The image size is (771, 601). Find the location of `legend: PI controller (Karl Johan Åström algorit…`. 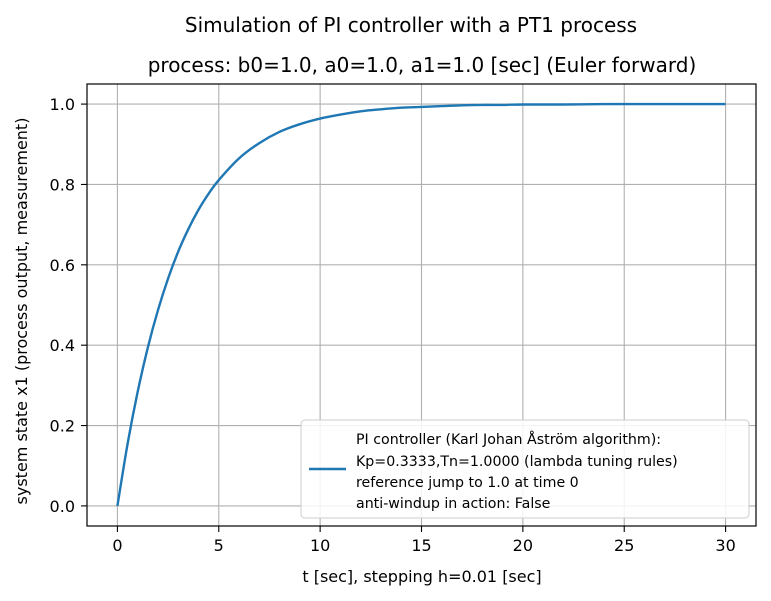

legend: PI controller (Karl Johan Åström algorit… is located at coordinates (525, 469).